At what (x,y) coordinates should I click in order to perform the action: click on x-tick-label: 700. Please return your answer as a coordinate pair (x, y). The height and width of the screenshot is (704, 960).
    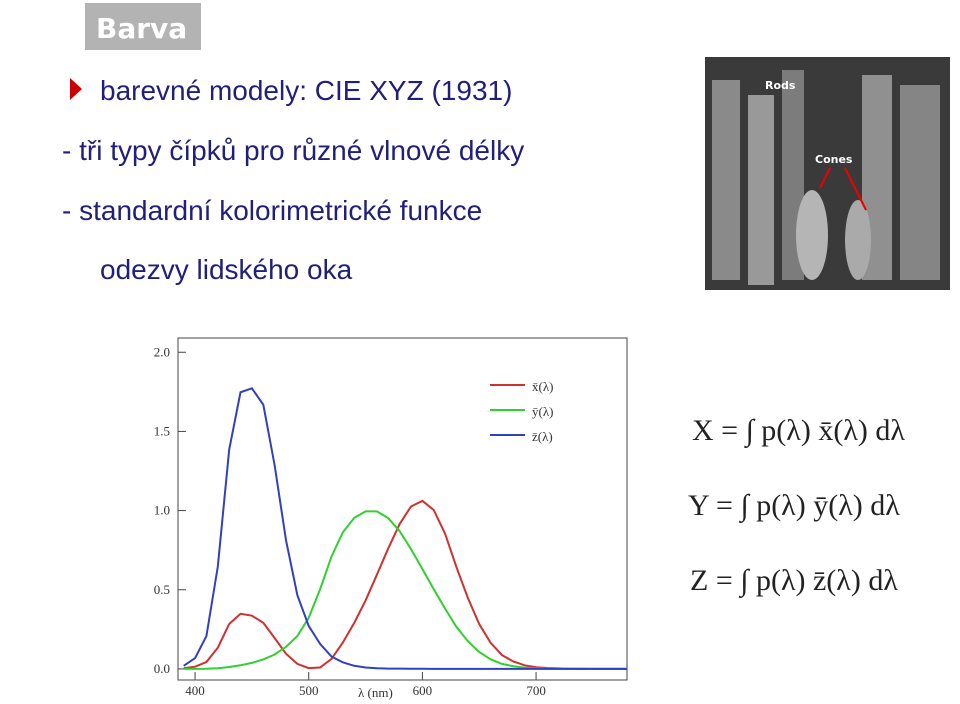
    Looking at the image, I should click on (536, 690).